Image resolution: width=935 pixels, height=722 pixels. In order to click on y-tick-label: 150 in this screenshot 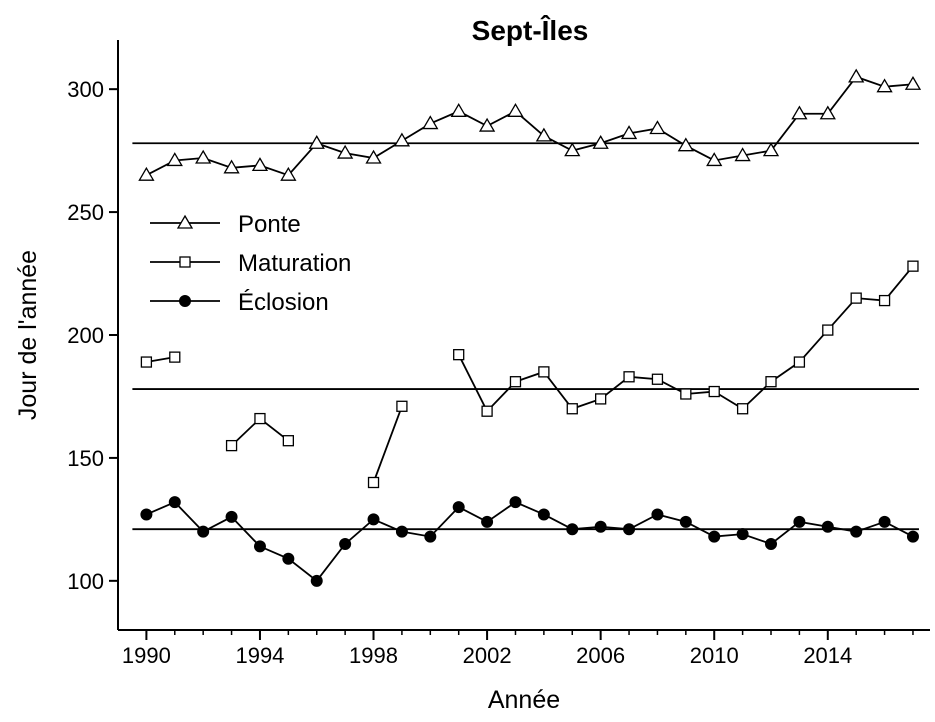, I will do `click(85, 458)`.